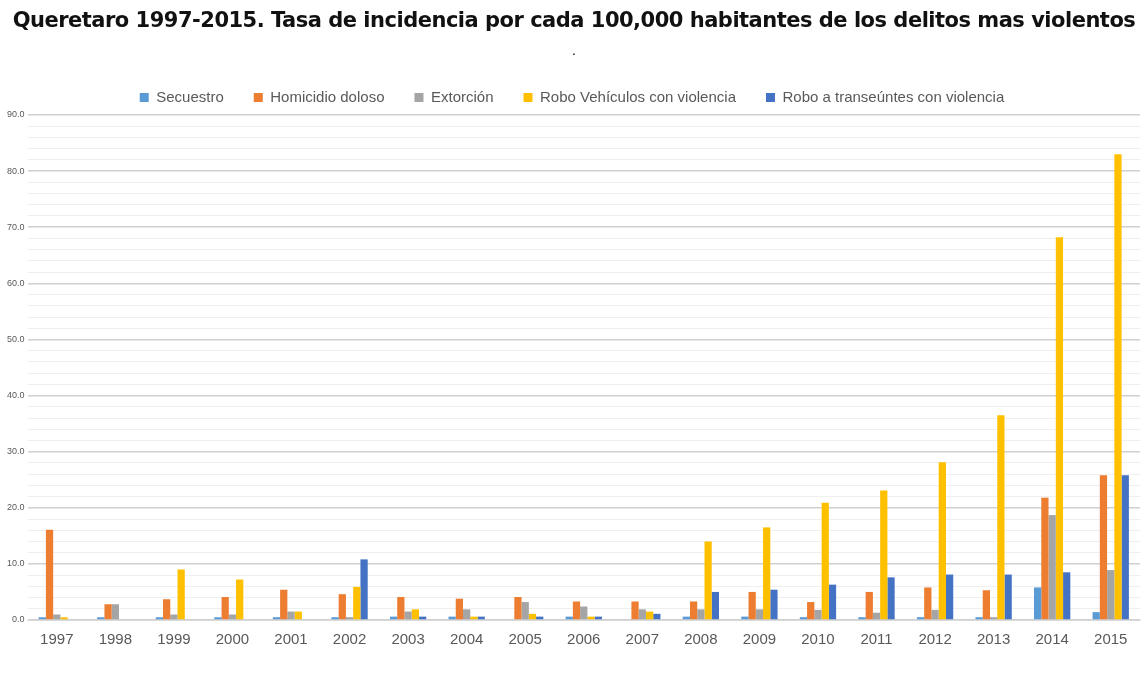 The image size is (1148, 673). Describe the element at coordinates (15, 282) in the screenshot. I see `y-tick-label: 60.0` at that location.